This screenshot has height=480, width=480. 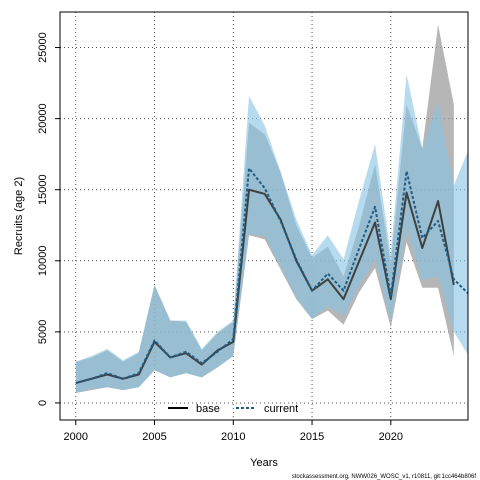 I want to click on x-tick-label: 2005, so click(x=154, y=437).